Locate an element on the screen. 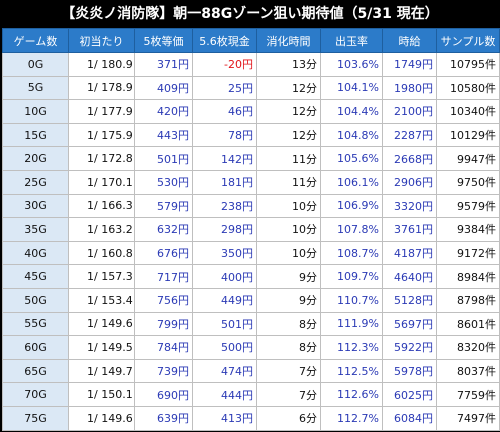  table-row: 40G 1/ 160.8 676円 350円 10分 108.7% 4187円 9172件 is located at coordinates (251, 253).